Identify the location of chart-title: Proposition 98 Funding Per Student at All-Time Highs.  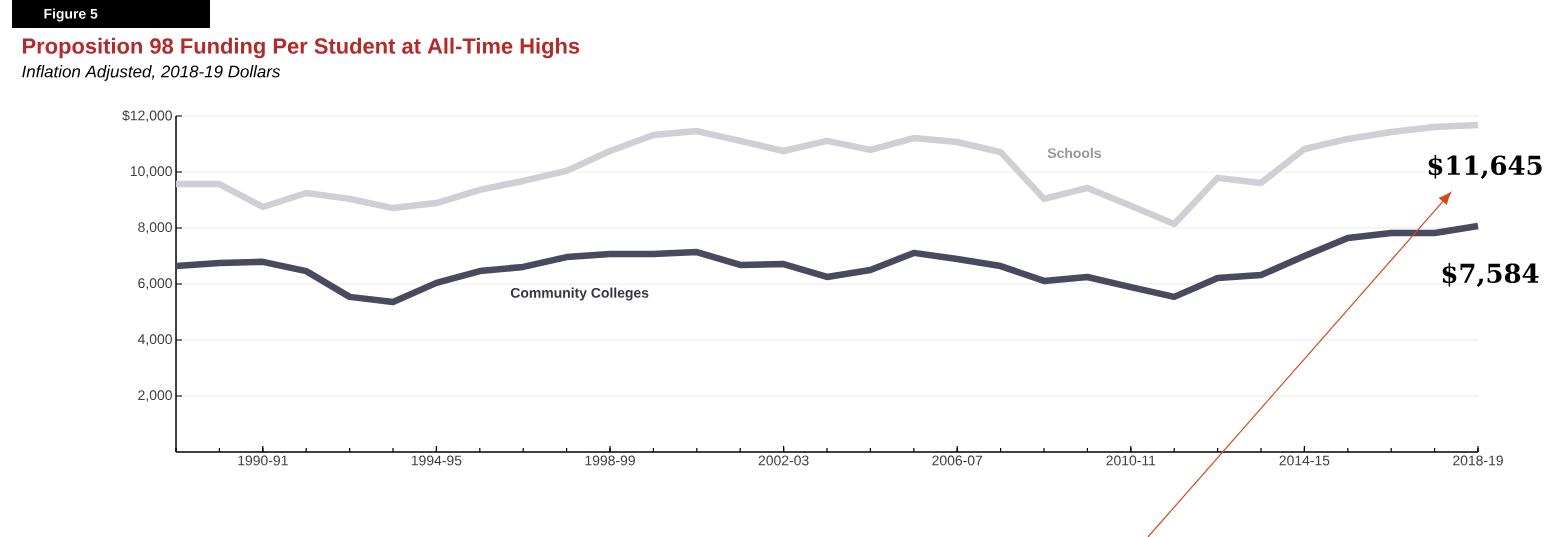
(301, 48).